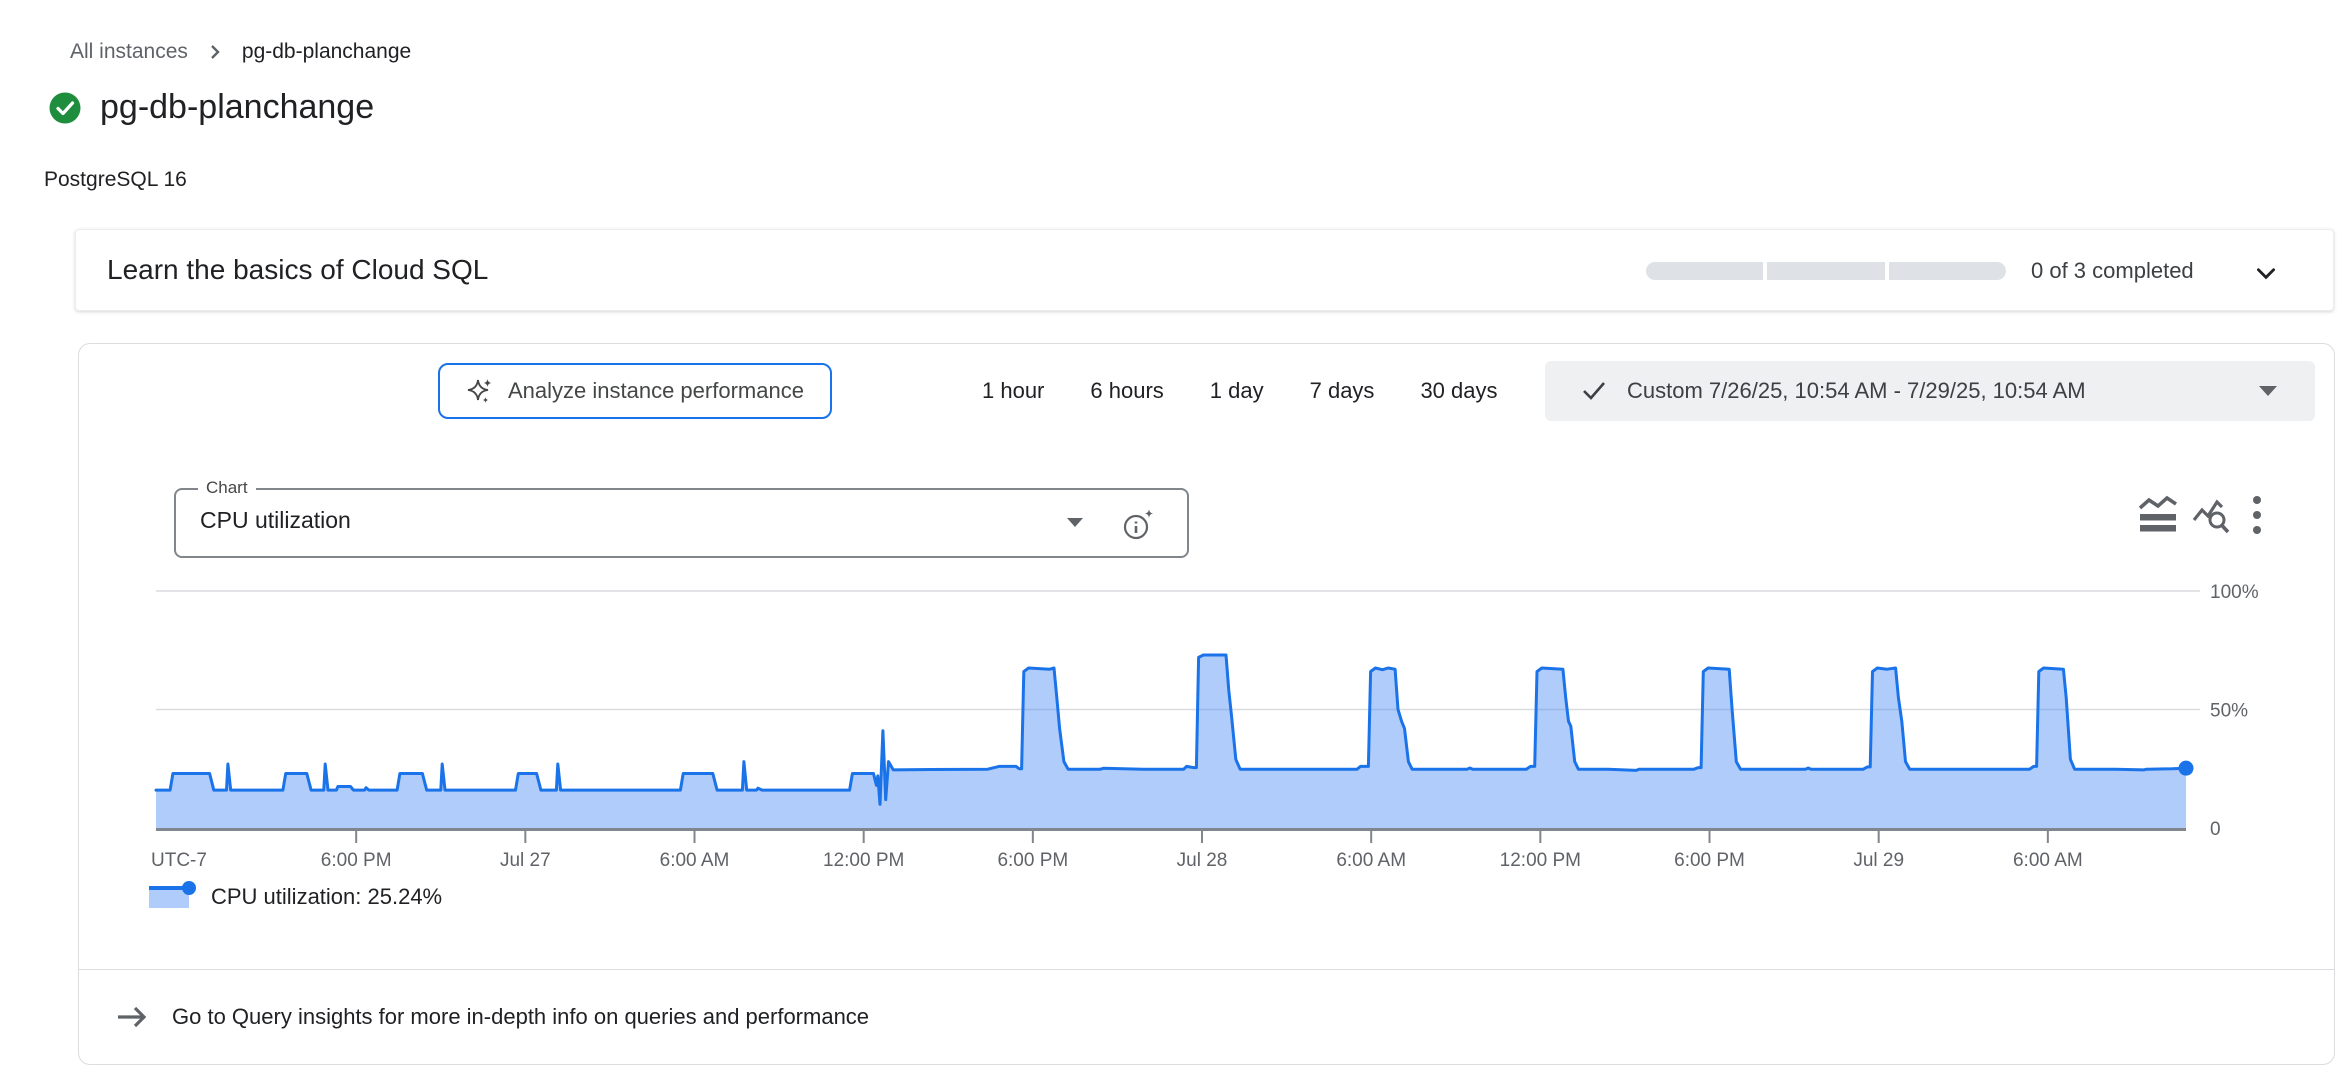 This screenshot has width=2342, height=1076. Describe the element at coordinates (2234, 592) in the screenshot. I see `y-axis-label: 100%` at that location.